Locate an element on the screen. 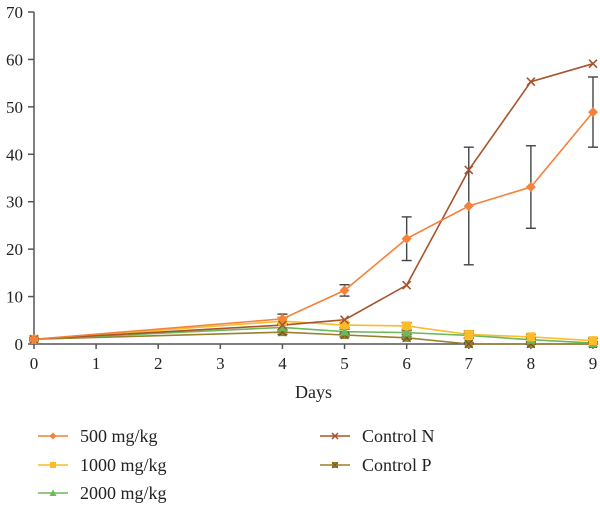  legend-item-control-n: Control N is located at coordinates (377, 436).